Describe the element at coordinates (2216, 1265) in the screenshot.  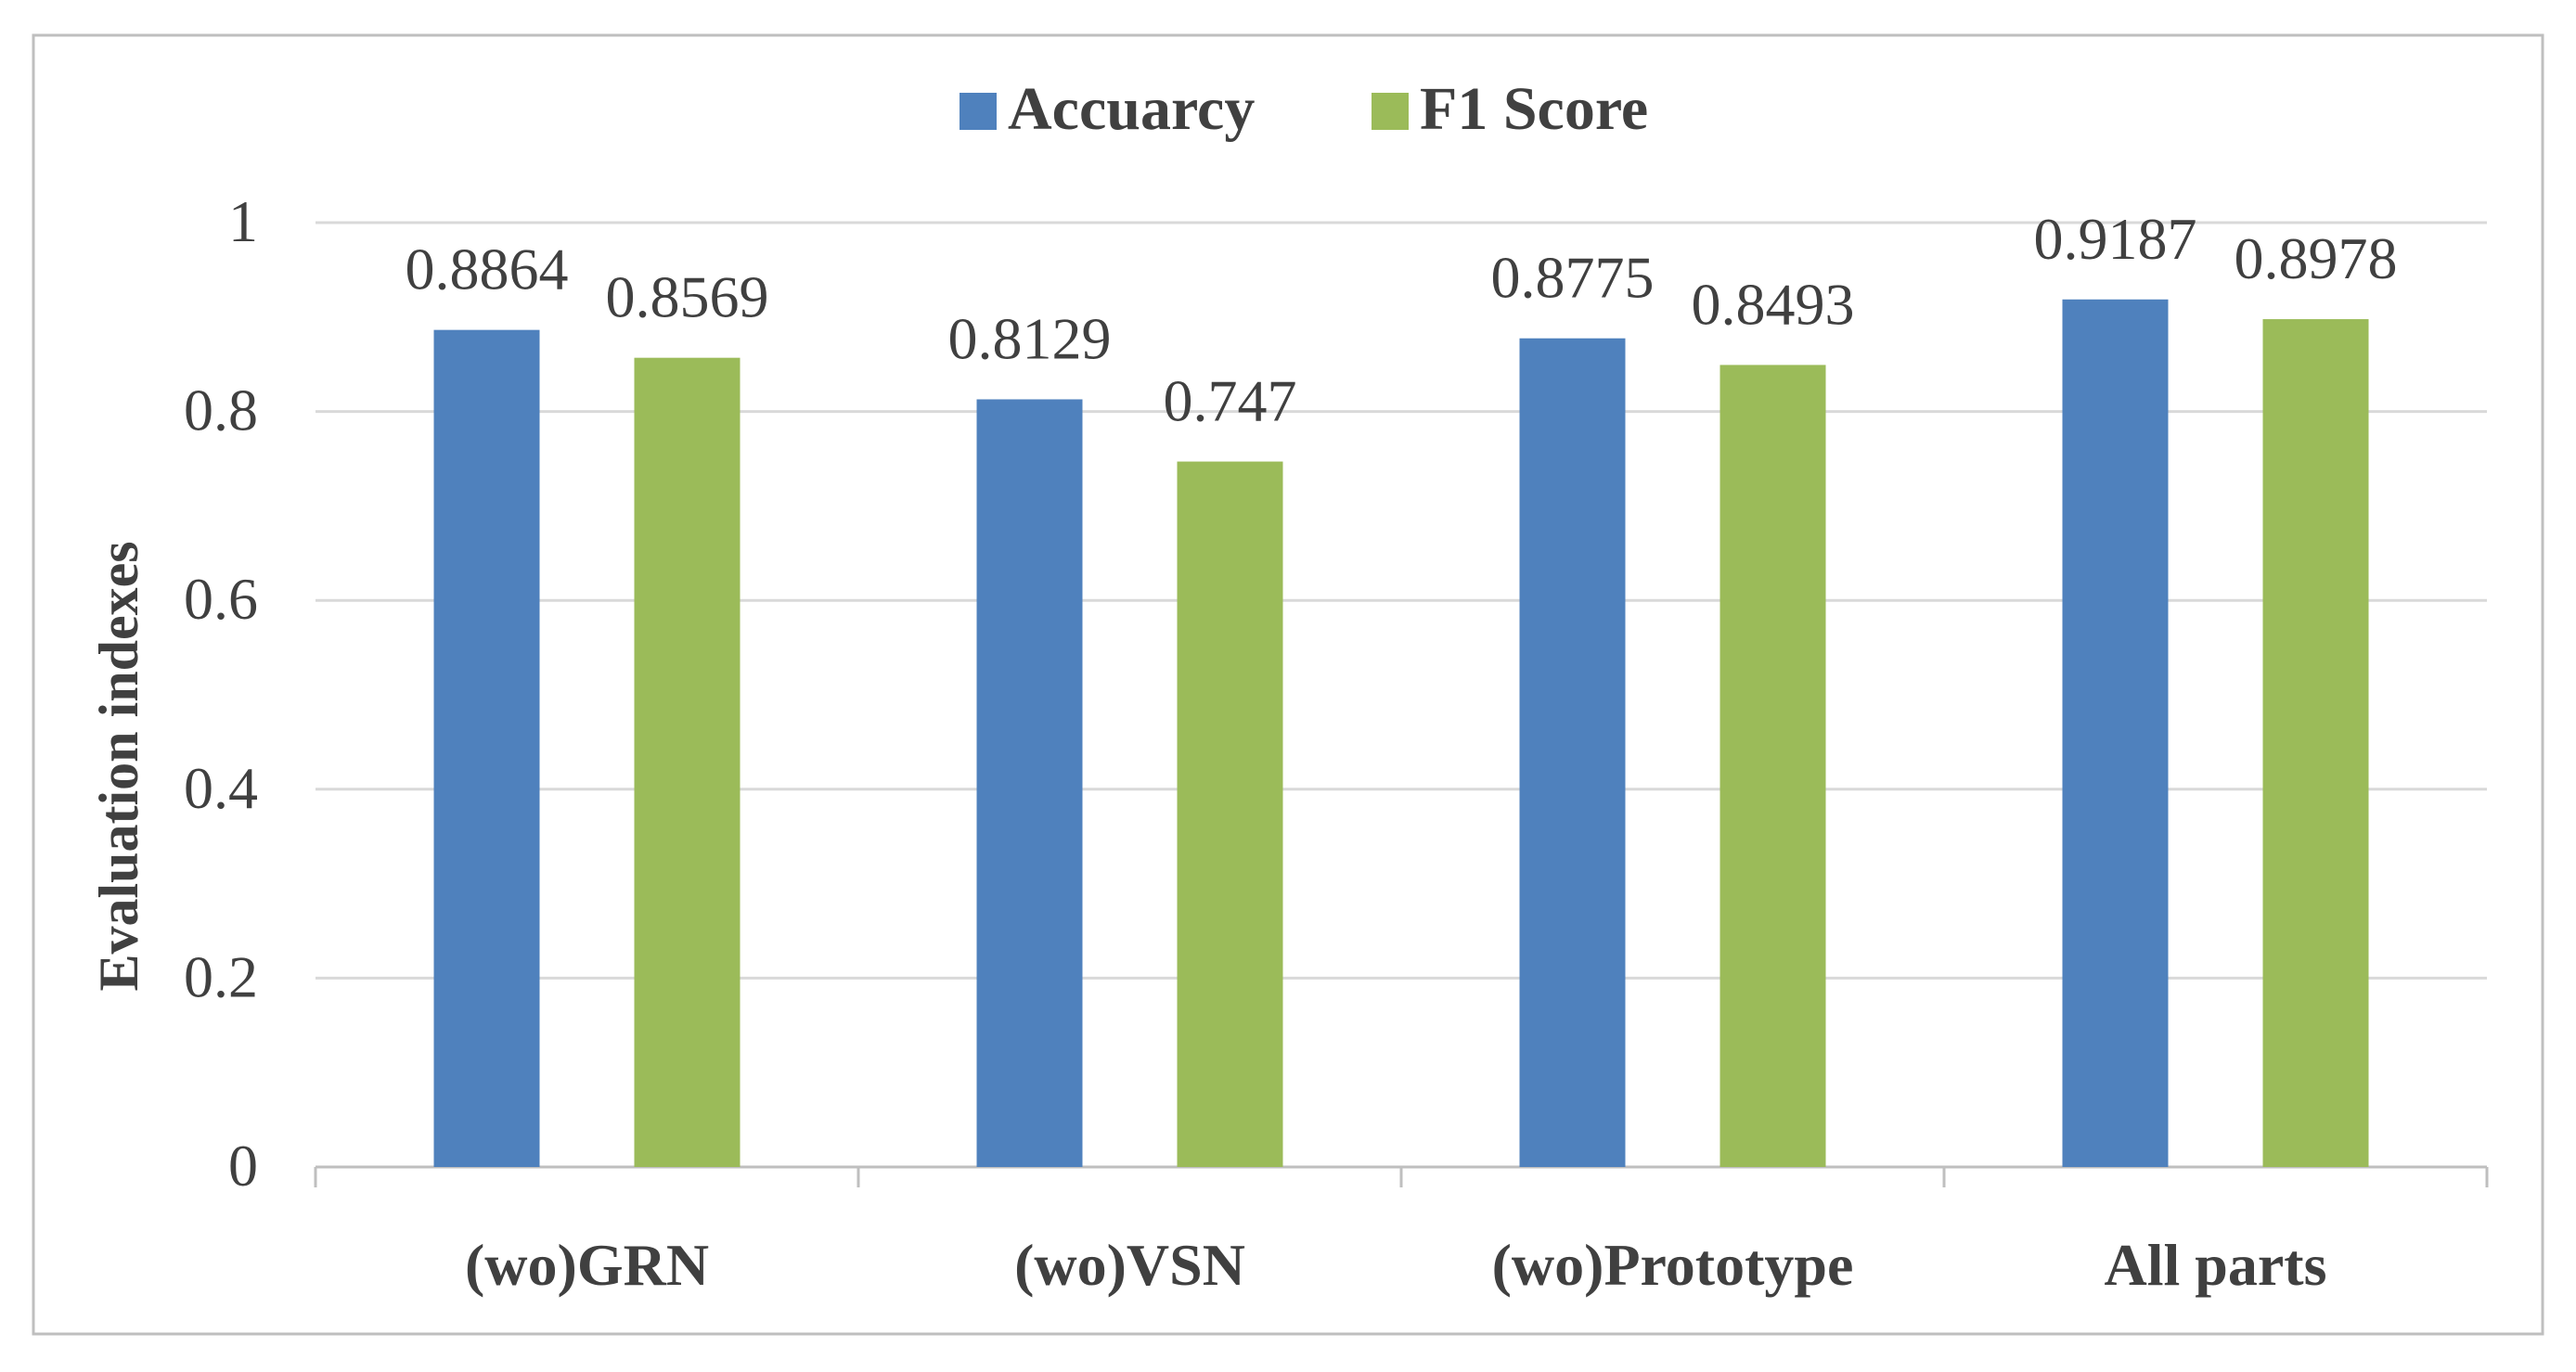
I see `x-tick-label: All parts` at that location.